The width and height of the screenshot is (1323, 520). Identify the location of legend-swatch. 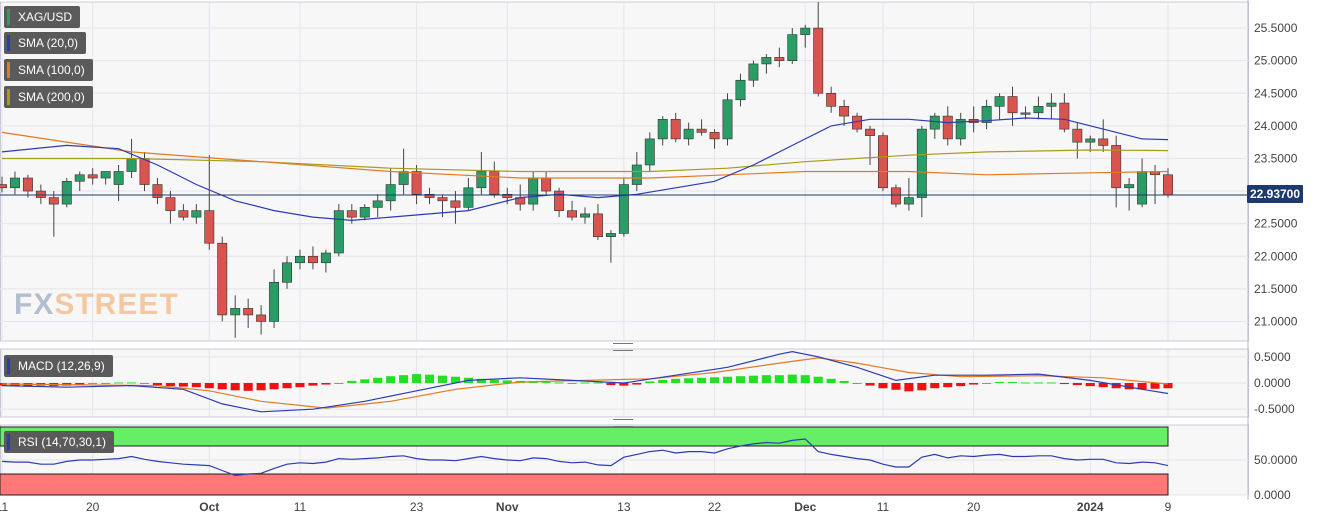
(8, 442).